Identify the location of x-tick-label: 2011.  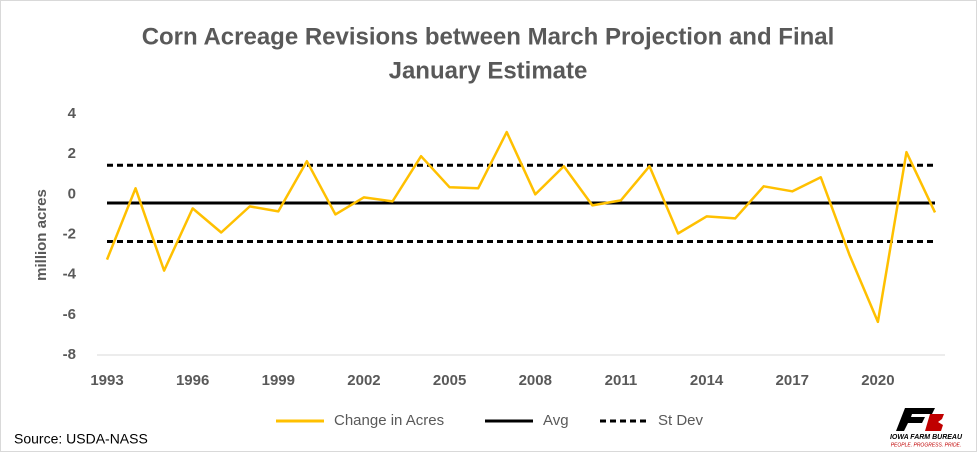
(621, 380).